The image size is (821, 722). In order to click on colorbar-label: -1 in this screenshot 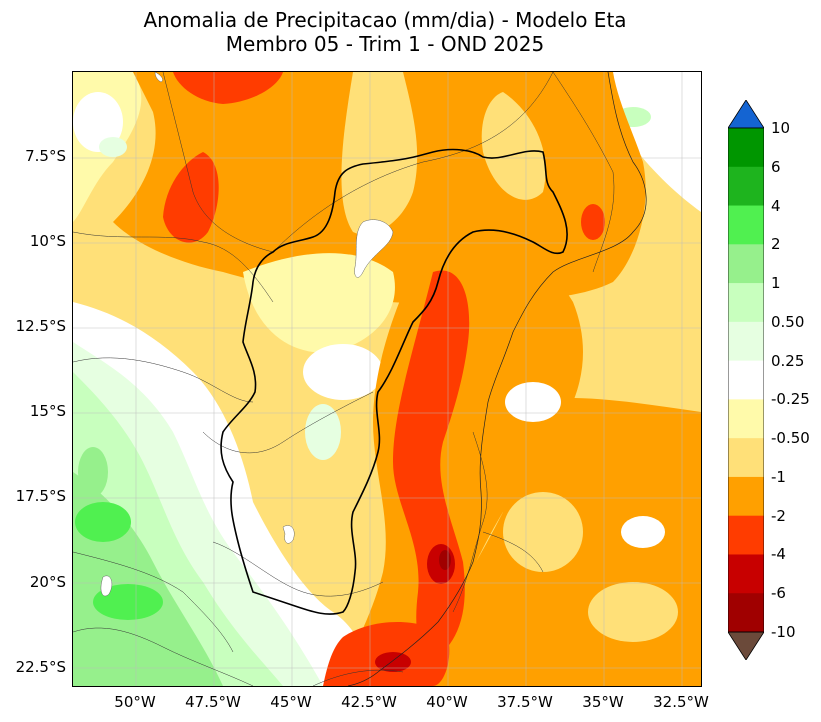, I will do `click(778, 476)`.